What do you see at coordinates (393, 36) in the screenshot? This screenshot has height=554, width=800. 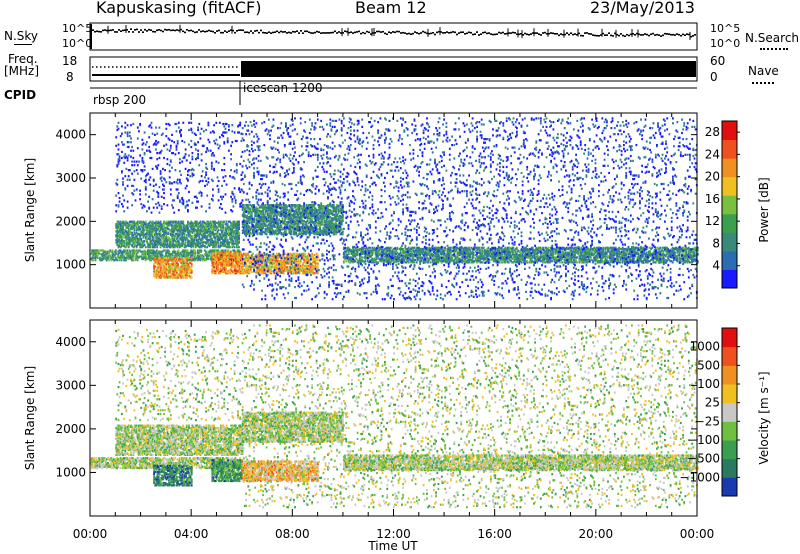 I see `nsky-trace` at bounding box center [393, 36].